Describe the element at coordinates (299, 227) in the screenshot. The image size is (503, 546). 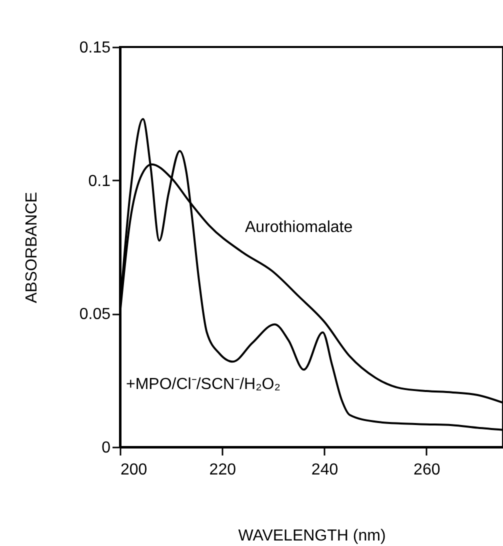
I see `series-label: Aurothiomalate` at that location.